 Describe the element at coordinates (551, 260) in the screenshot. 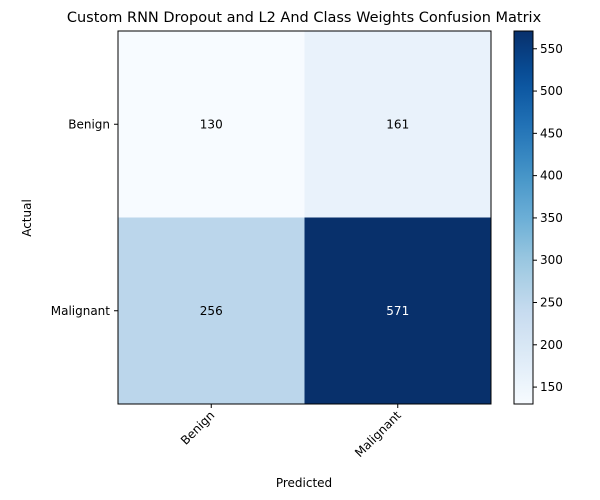

I see `colorbar-tick-label: 300` at that location.